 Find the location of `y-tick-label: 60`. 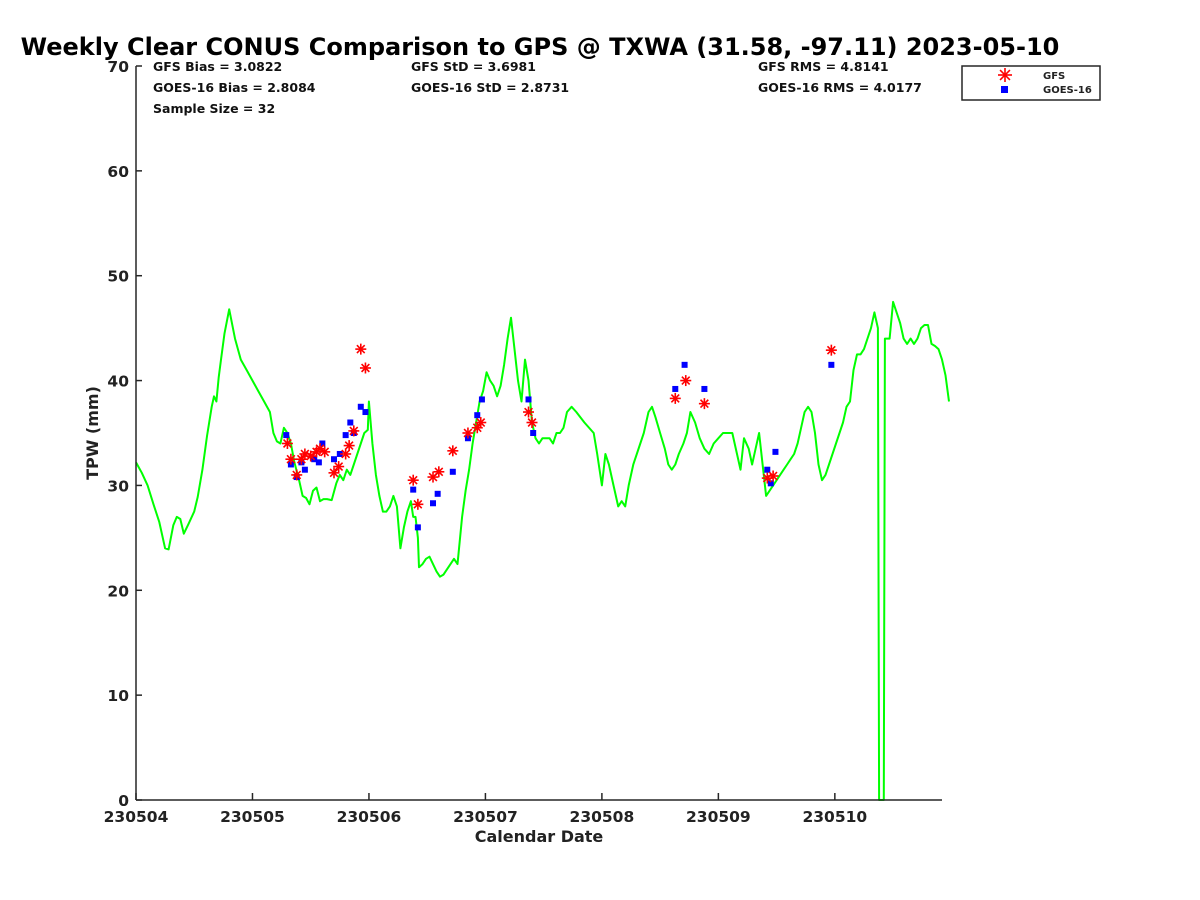

y-tick-label: 60 is located at coordinates (118, 172).